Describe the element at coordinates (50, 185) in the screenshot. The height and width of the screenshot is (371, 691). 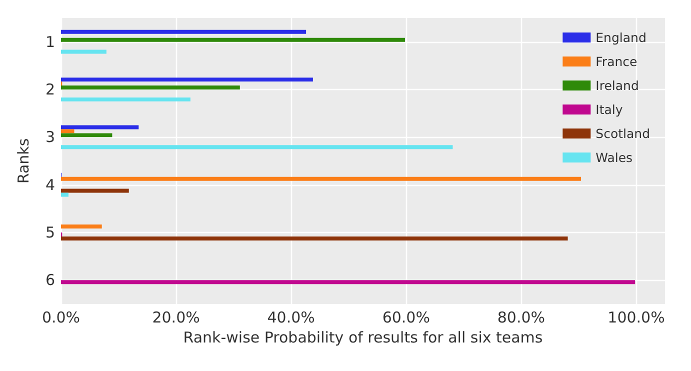
I see `y-tick-label: 4` at that location.